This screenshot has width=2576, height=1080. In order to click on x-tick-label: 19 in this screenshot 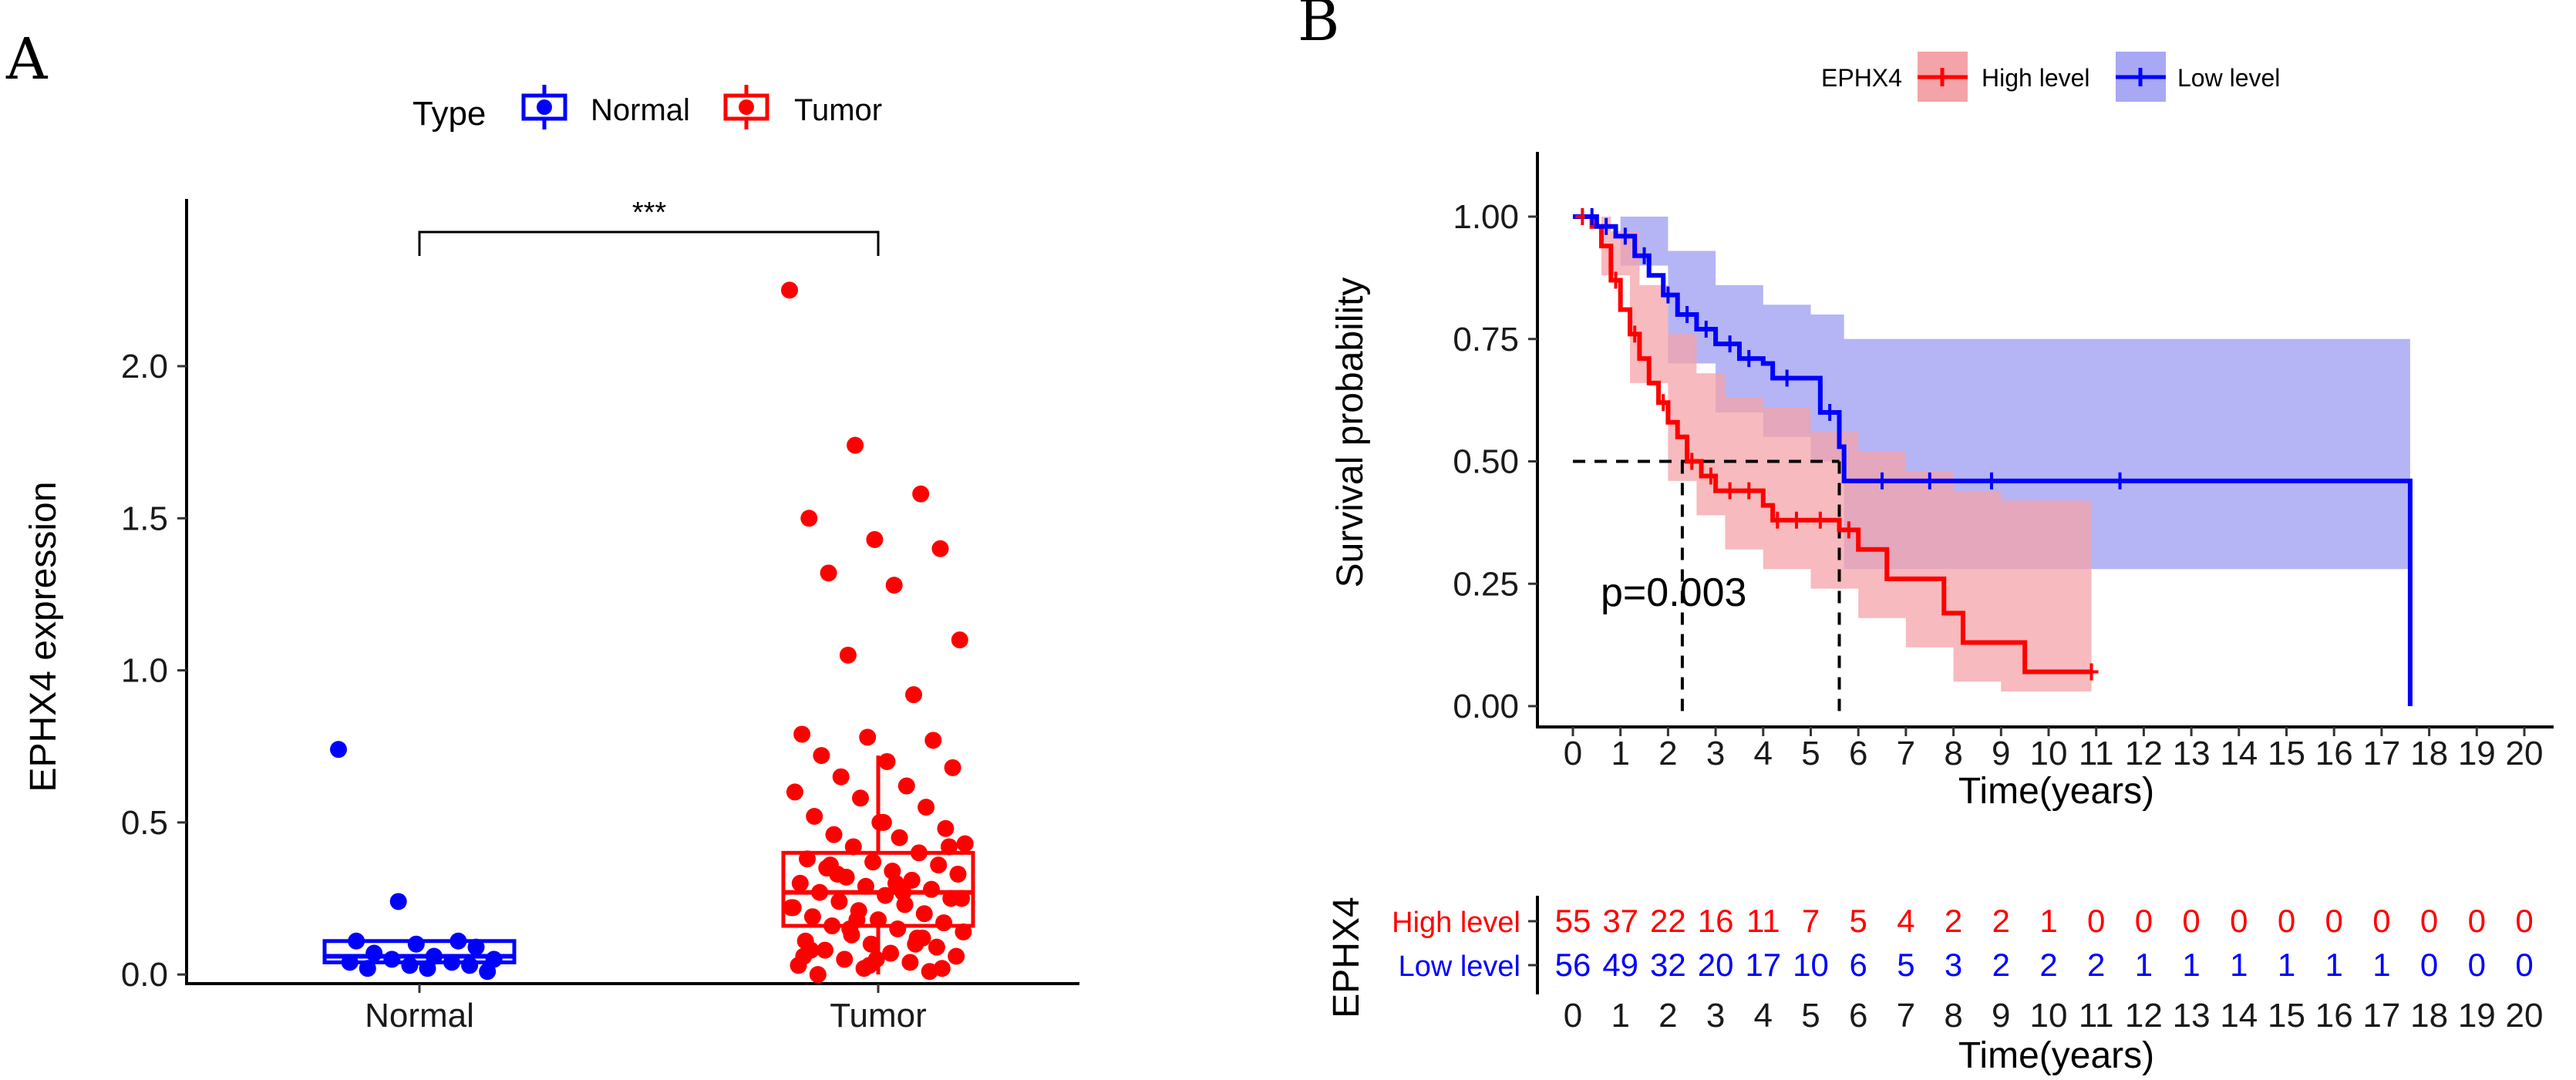, I will do `click(2477, 754)`.